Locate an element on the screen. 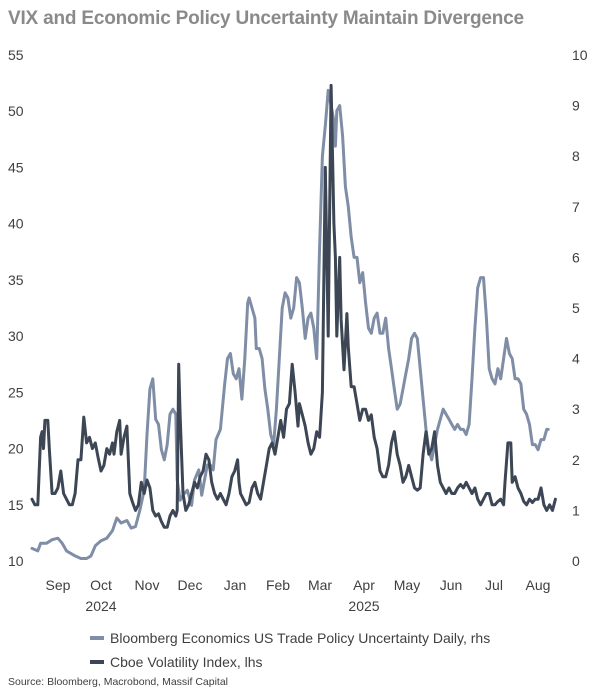  legend-swatch-trade-policy is located at coordinates (97, 638).